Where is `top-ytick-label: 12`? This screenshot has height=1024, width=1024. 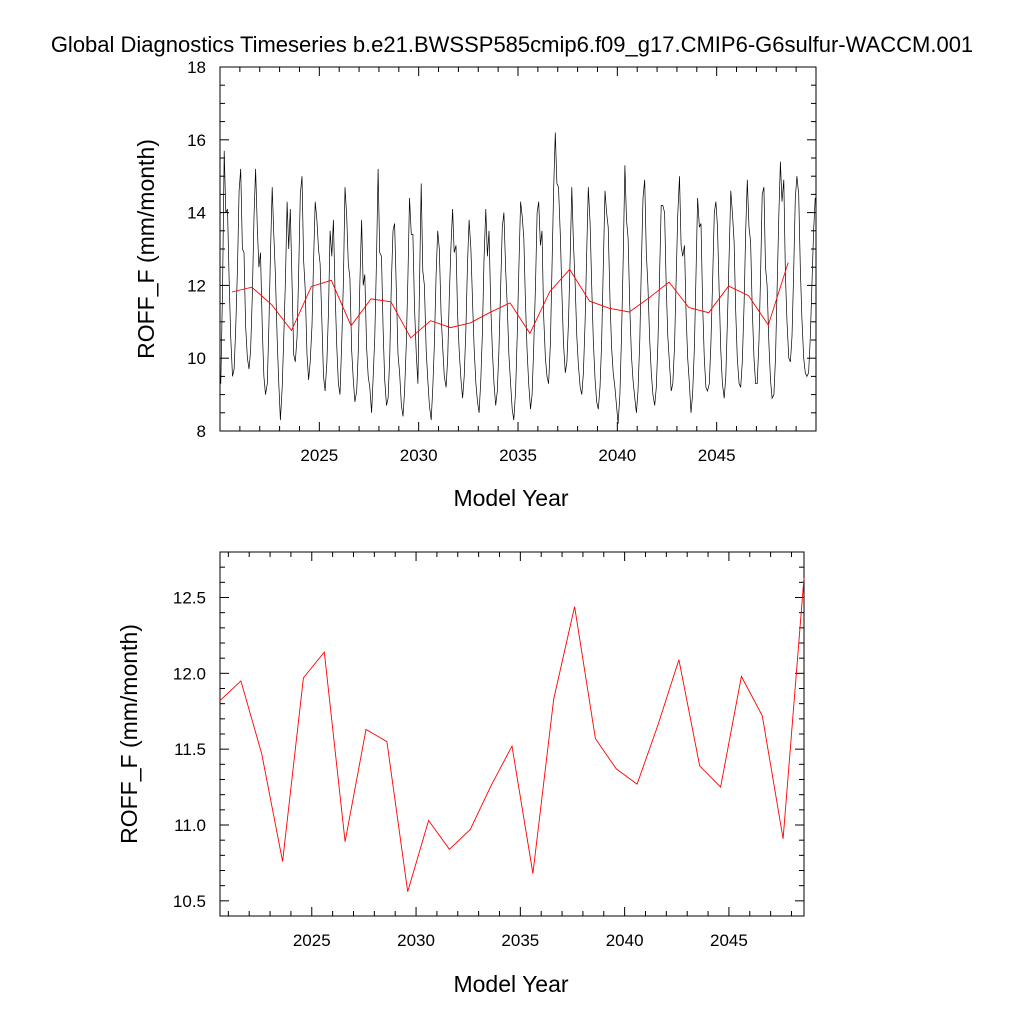 top-ytick-label: 12 is located at coordinates (196, 285).